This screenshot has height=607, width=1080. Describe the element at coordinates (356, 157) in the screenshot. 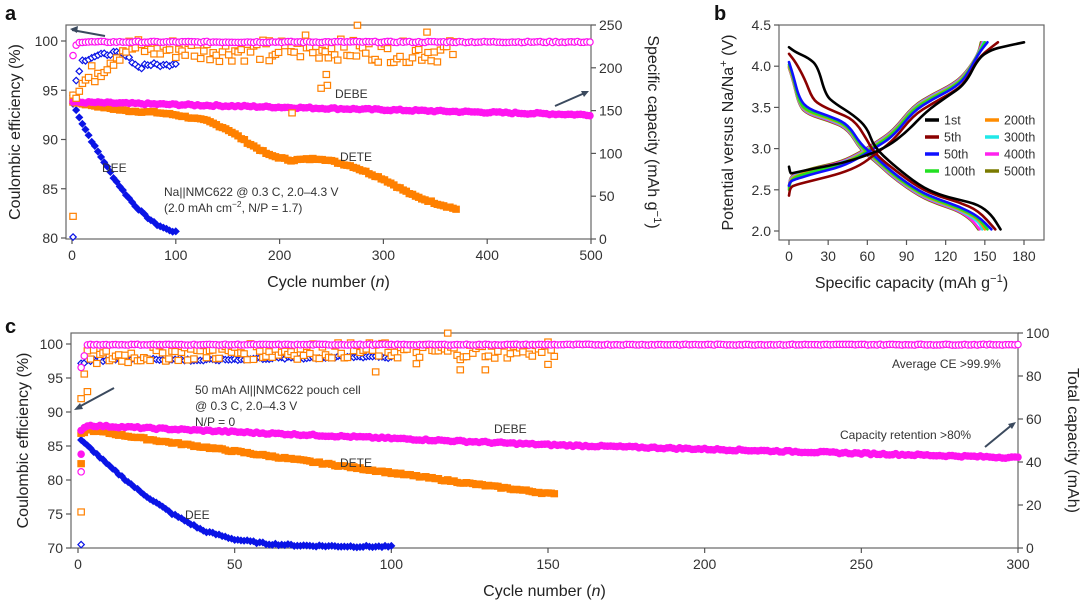

I see `series-label-dete: DETE` at that location.